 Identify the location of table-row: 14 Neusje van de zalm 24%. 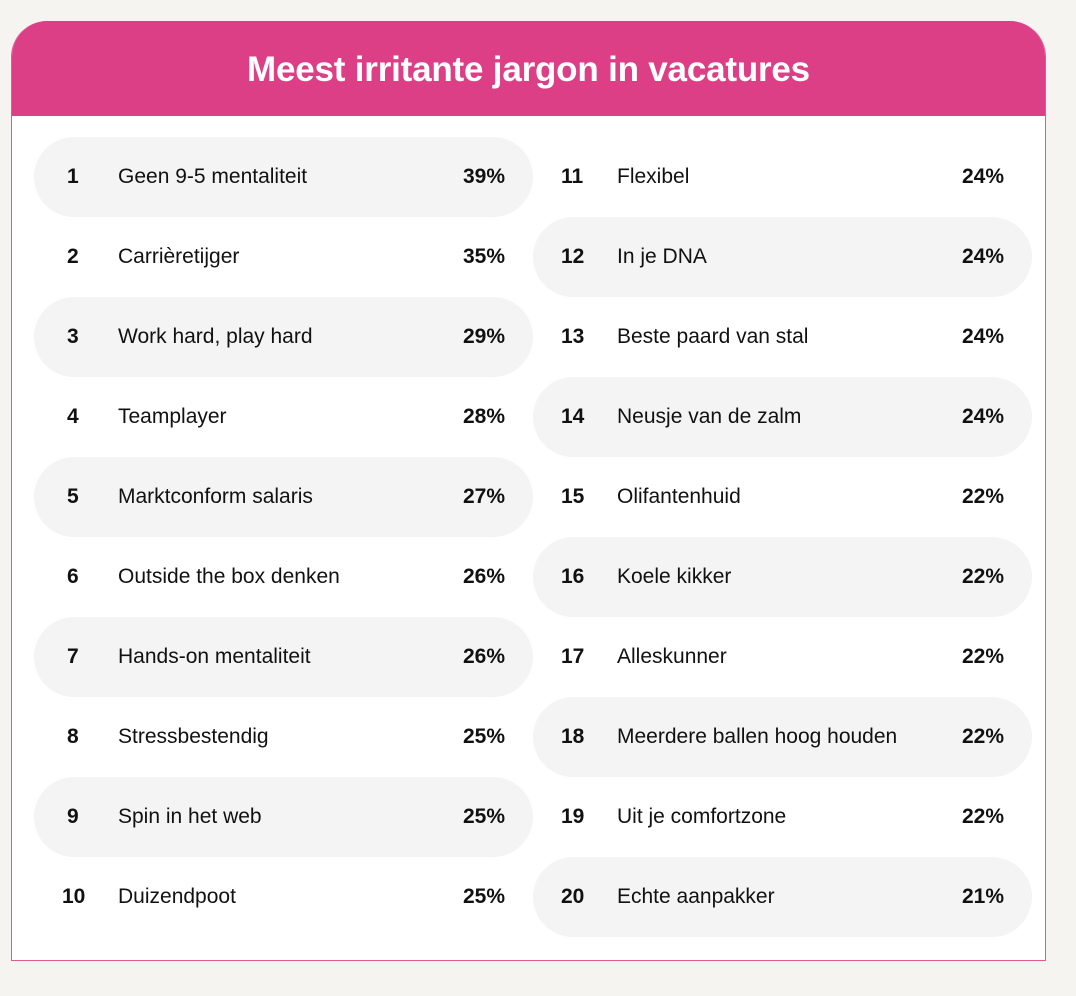
(782, 417).